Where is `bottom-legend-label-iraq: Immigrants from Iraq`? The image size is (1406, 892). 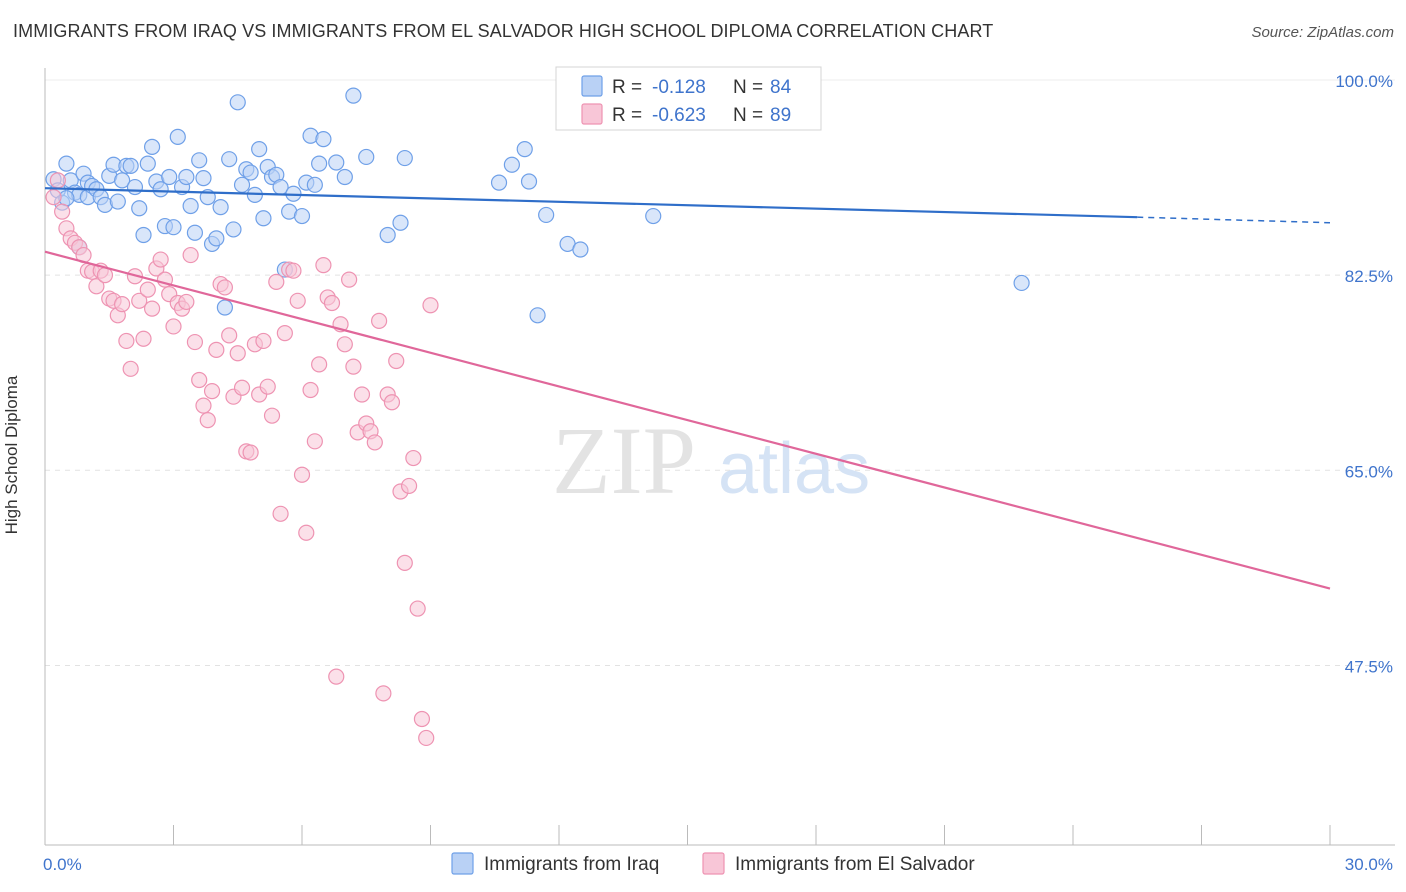
bottom-legend-label-iraq: Immigrants from Iraq is located at coordinates (571, 864).